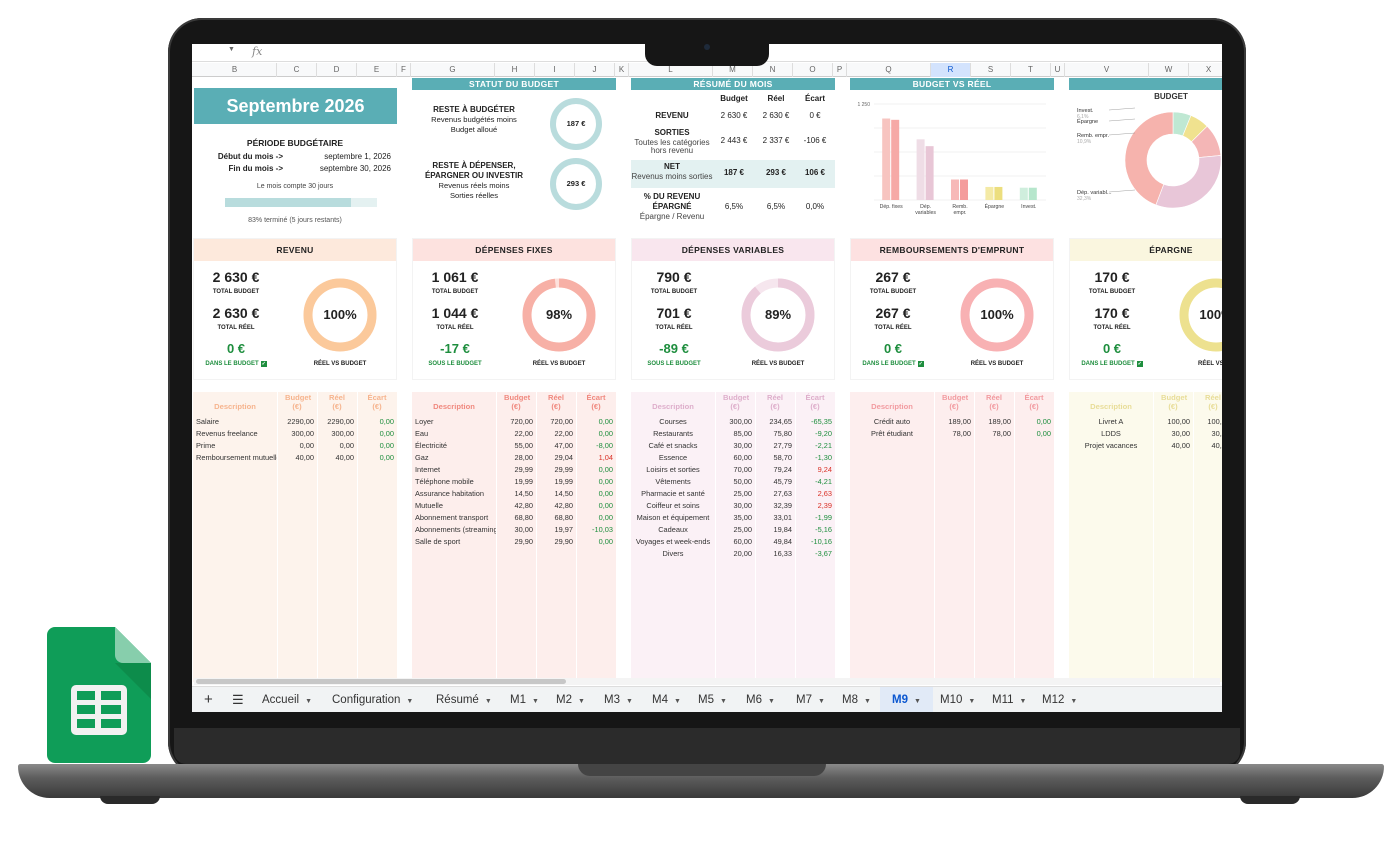  I want to click on table-cell: 85,00, so click(743, 433).